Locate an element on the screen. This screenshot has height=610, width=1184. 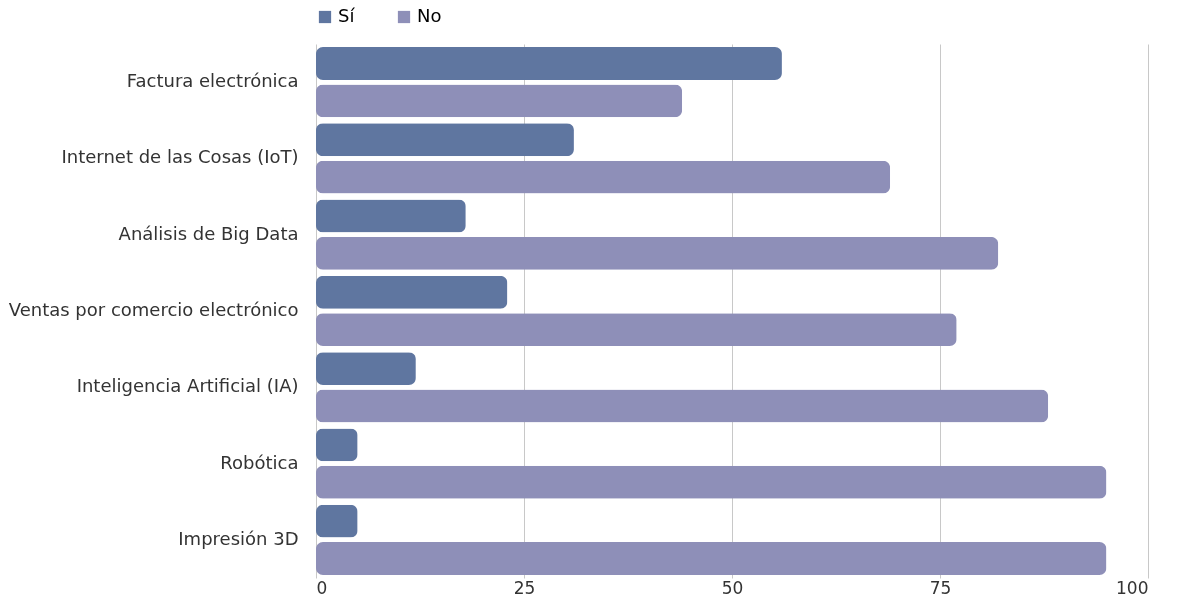
y-tick-label: Inteligencia Artificial (IA) is located at coordinates (187, 386).